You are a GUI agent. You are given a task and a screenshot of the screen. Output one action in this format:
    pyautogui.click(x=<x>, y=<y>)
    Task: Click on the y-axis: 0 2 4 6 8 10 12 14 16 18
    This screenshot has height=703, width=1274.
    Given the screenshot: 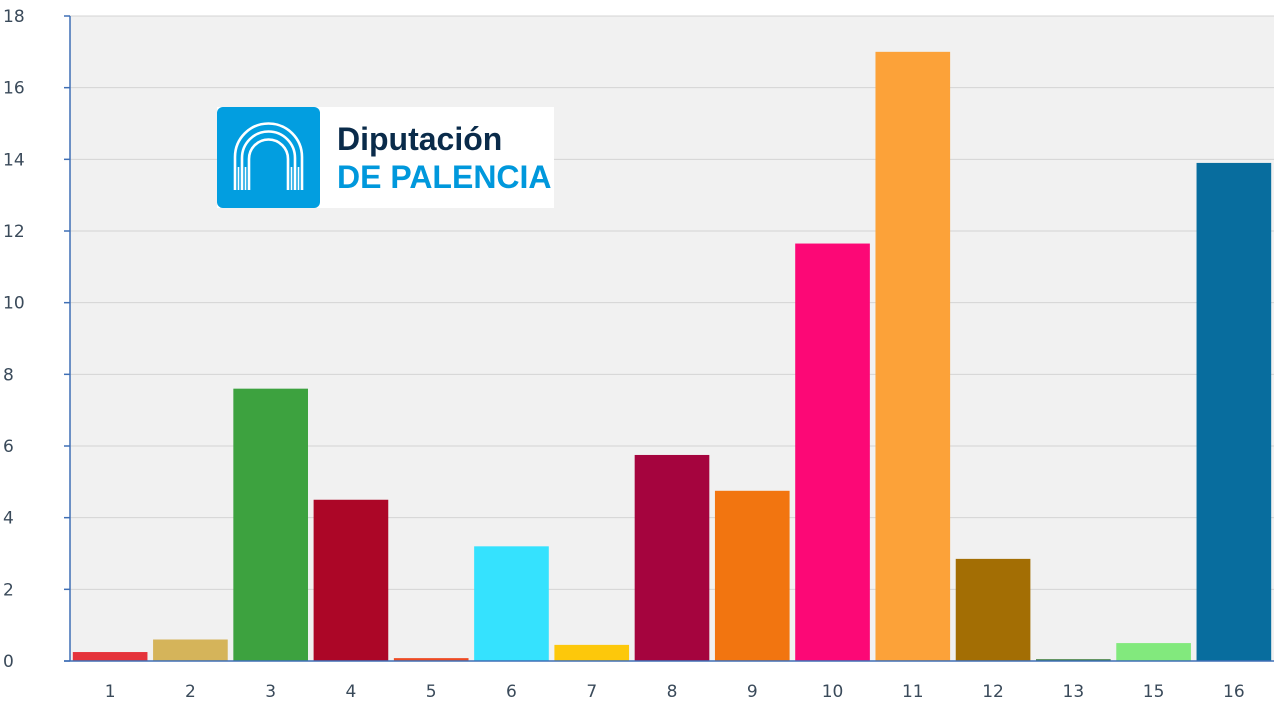 What is the action you would take?
    pyautogui.click(x=37, y=339)
    